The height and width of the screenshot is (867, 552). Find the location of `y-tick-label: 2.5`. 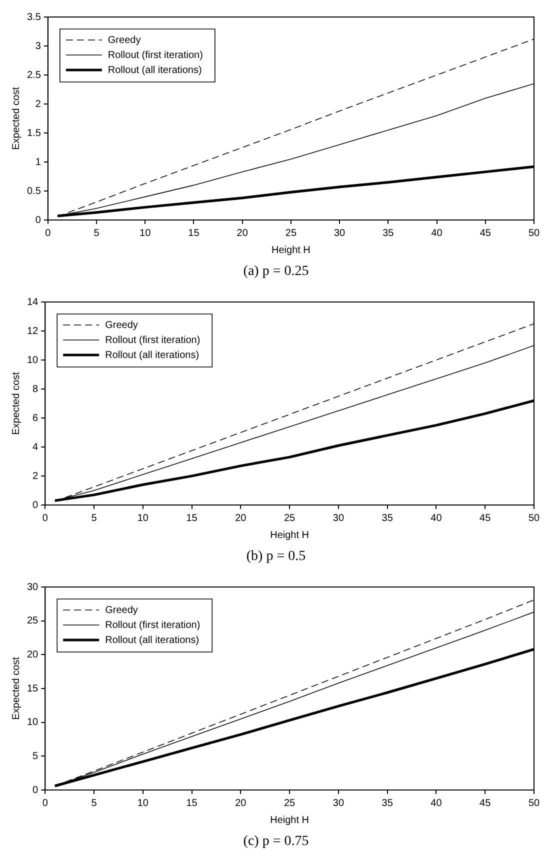

y-tick-label: 2.5 is located at coordinates (34, 75).